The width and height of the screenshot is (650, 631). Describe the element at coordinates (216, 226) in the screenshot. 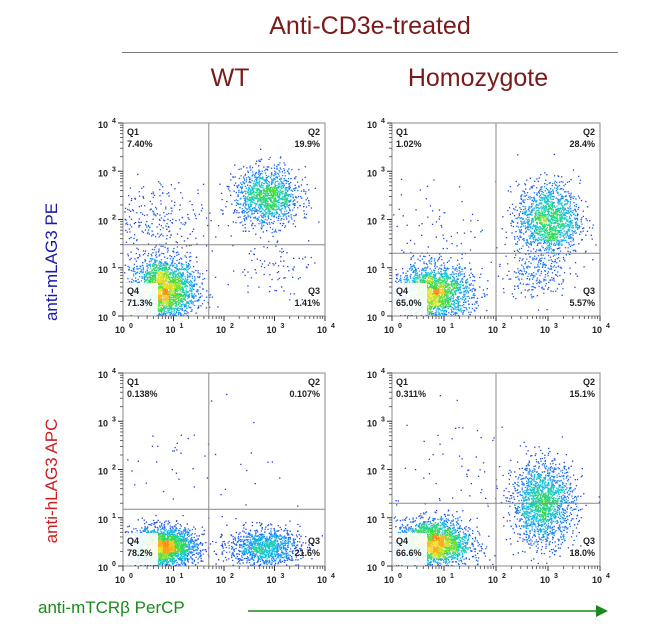

I see `axis-ticks: 10 0 10 1 10 2 10 3 10 410 010 110 210 310 4` at that location.